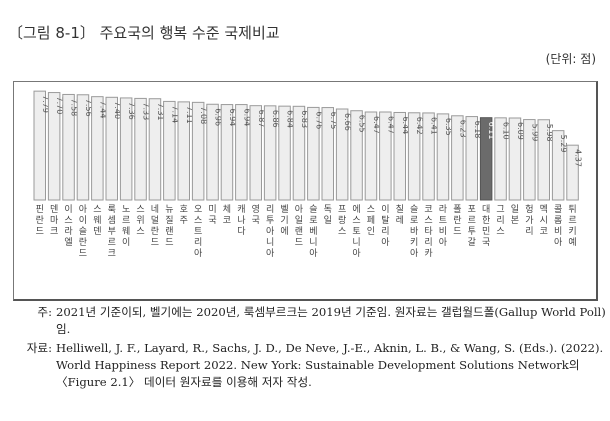  Describe the element at coordinates (304, 119) in the screenshot. I see `data-label: 6.83` at that location.